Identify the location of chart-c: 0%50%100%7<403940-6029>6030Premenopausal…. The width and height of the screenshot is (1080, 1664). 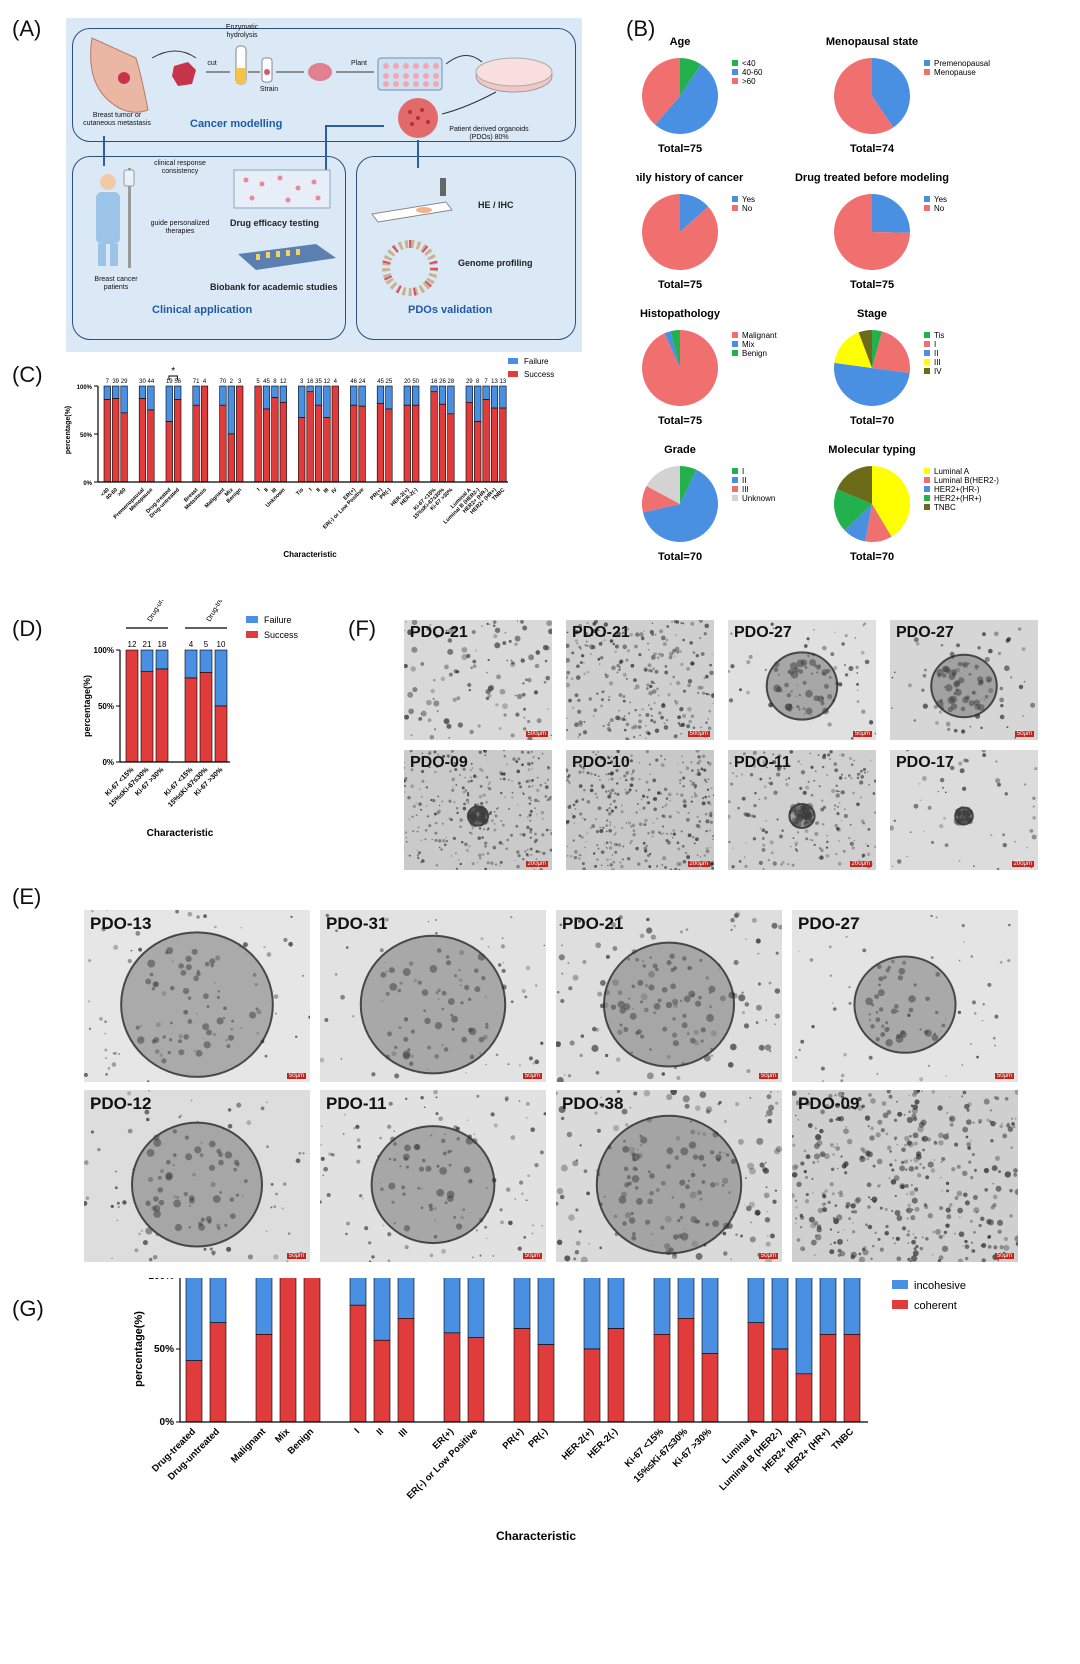
(309, 458).